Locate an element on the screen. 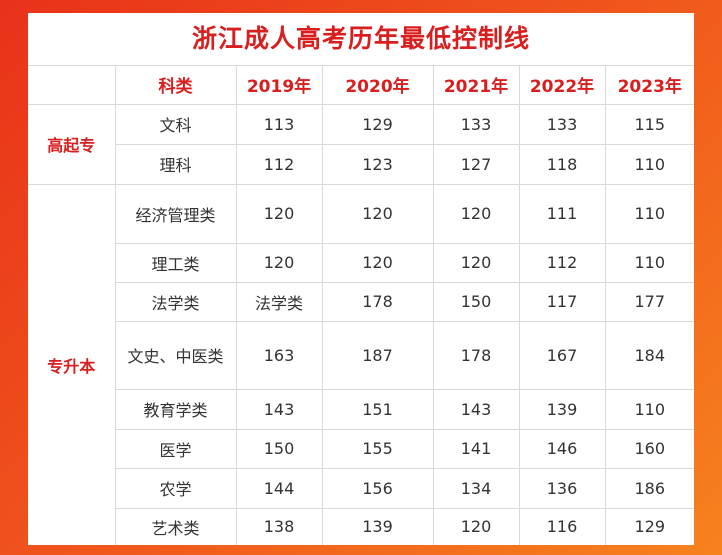 This screenshot has width=722, height=555. value-cell: 151 is located at coordinates (377, 409).